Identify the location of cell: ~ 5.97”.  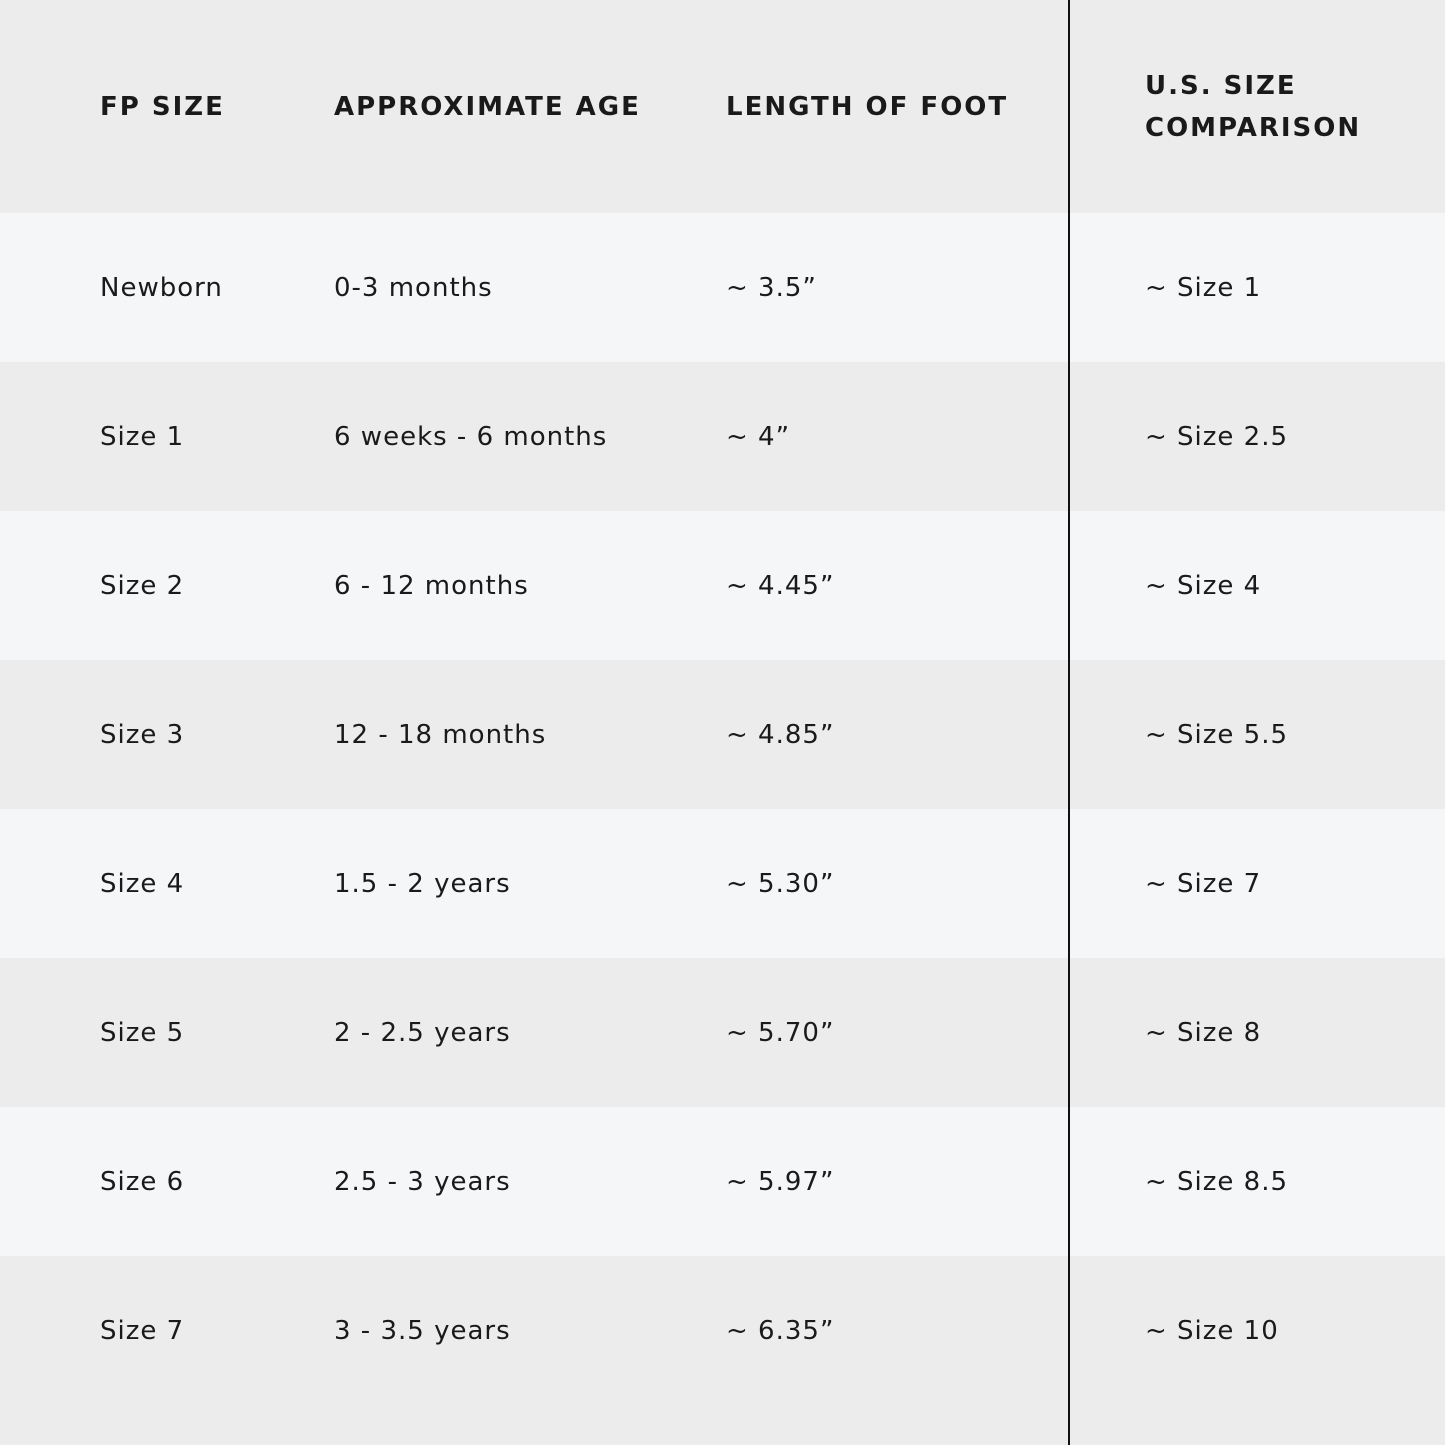
(780, 1181).